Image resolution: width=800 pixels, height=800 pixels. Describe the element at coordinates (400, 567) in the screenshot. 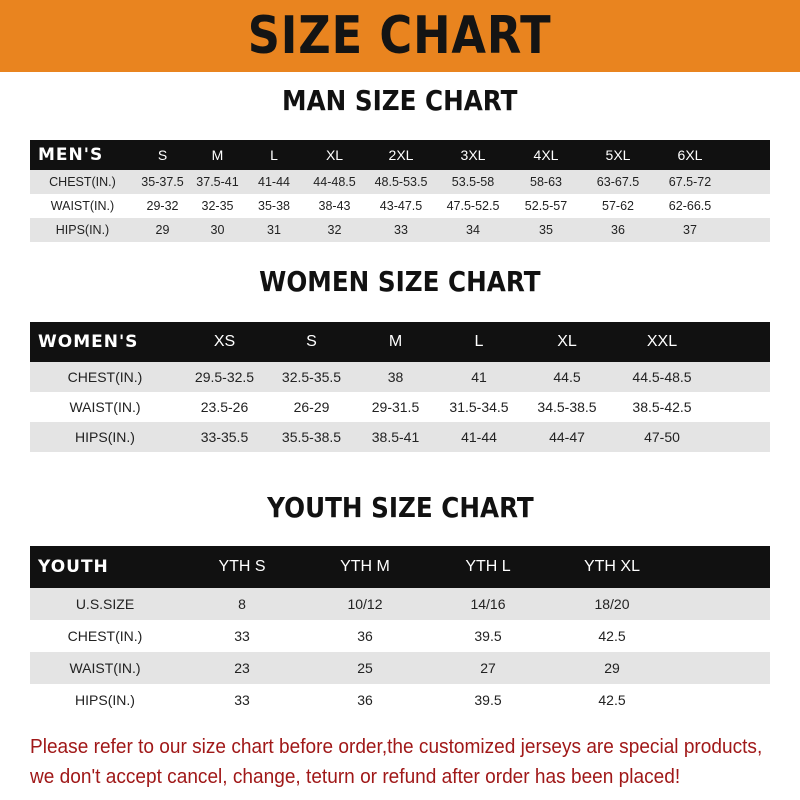

I see `table-header-row: YOUTH YTH S YTH M YTH L YTH XL` at that location.